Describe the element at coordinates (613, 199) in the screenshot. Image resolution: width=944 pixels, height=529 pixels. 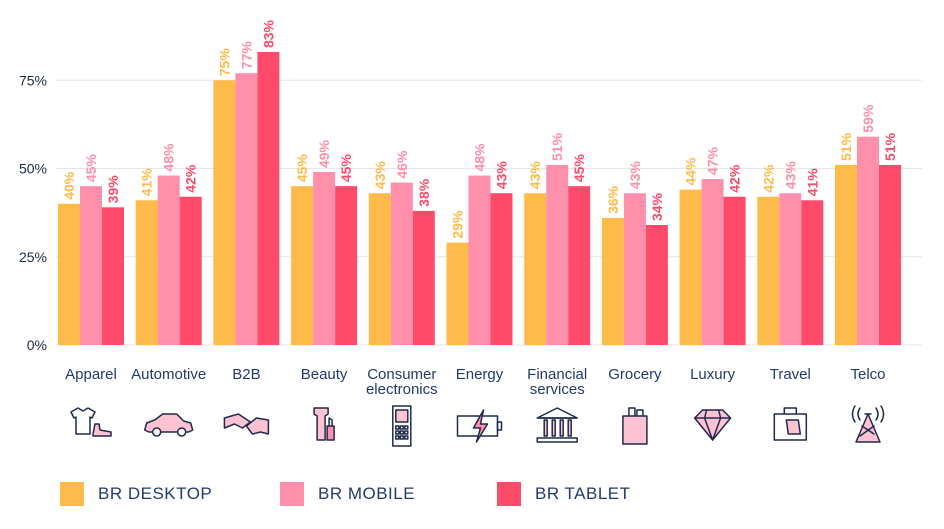
I see `data-label: 36%` at that location.